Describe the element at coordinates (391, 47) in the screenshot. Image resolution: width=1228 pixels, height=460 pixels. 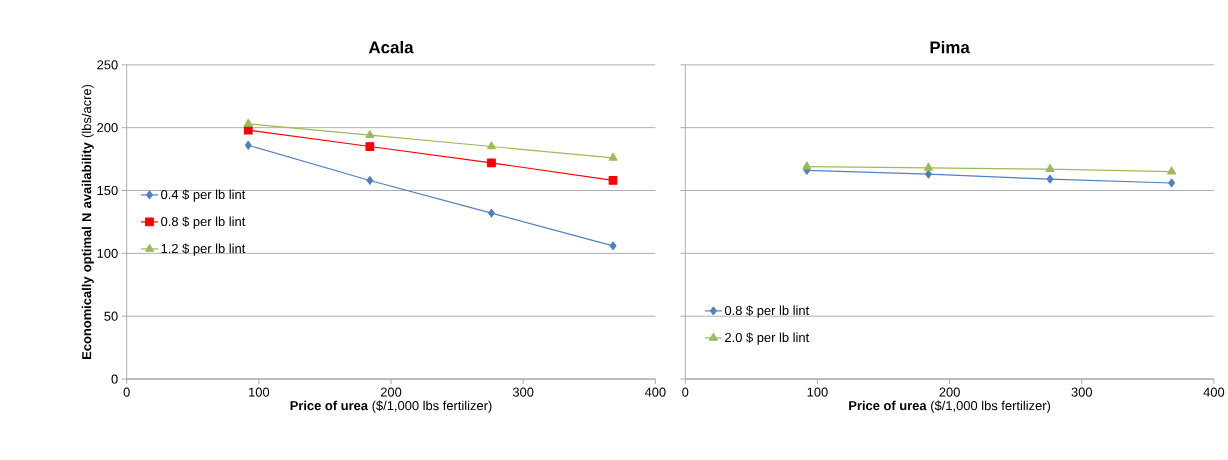
I see `chart-title: Acala` at that location.